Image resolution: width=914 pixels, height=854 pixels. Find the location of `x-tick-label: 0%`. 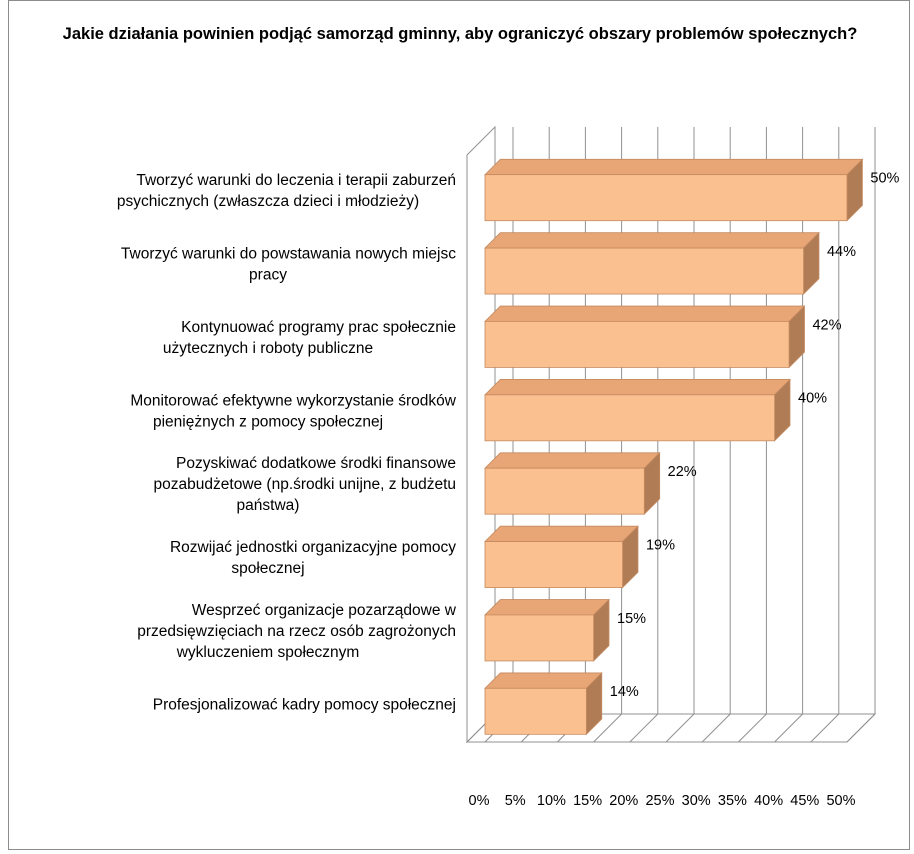

x-tick-label: 0% is located at coordinates (479, 801).